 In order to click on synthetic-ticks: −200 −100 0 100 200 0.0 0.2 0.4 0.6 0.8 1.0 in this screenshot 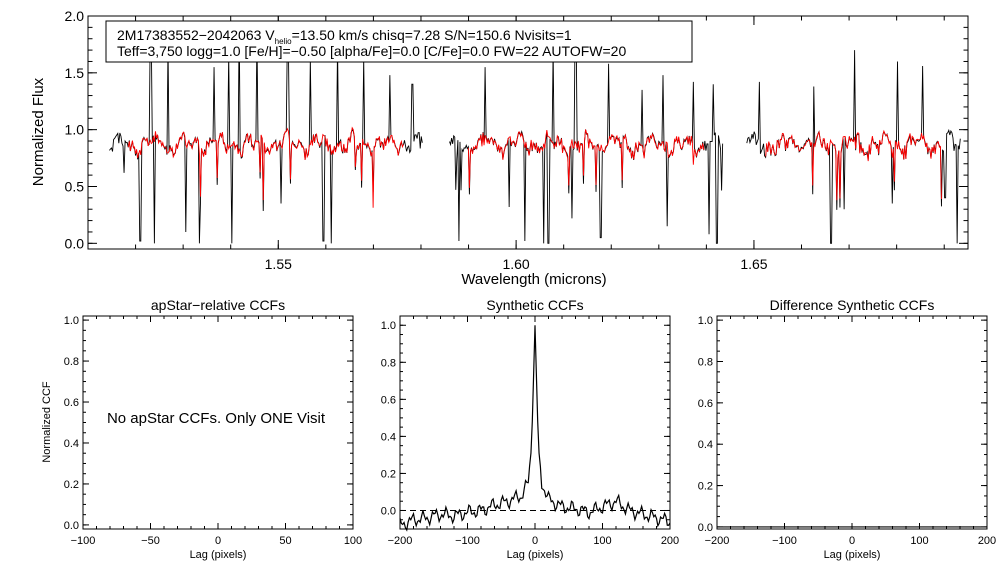, I will do `click(530, 431)`.